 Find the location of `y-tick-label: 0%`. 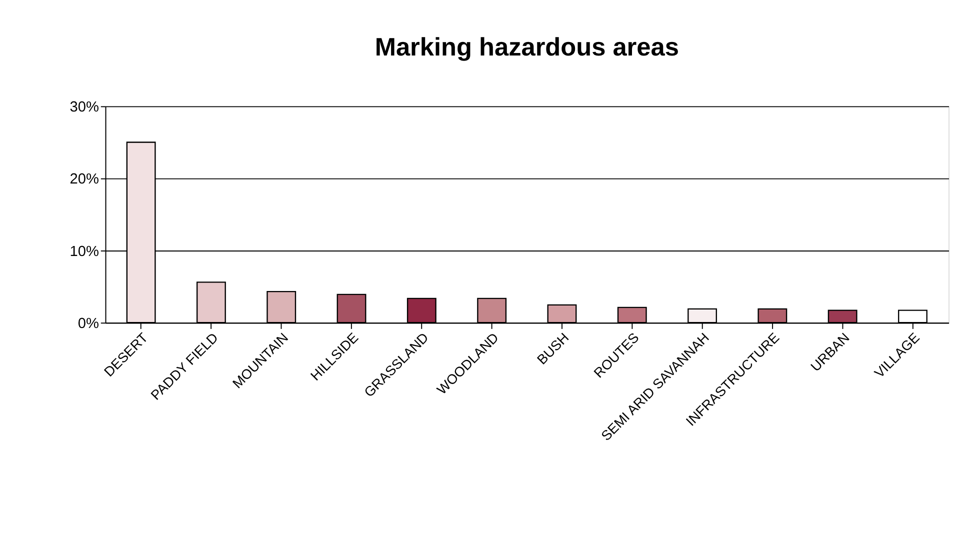

y-tick-label: 0% is located at coordinates (88, 324).